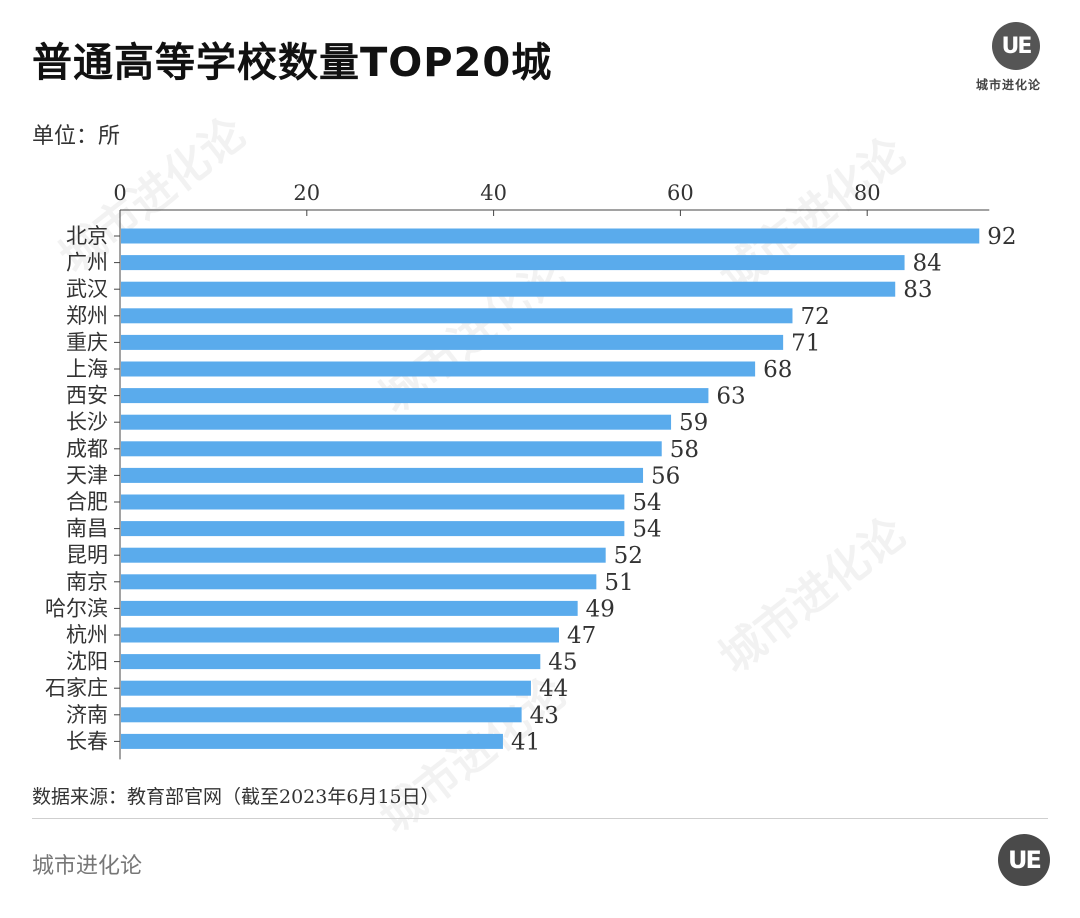 This screenshot has width=1080, height=918. What do you see at coordinates (684, 450) in the screenshot?
I see `value-label: 58` at bounding box center [684, 450].